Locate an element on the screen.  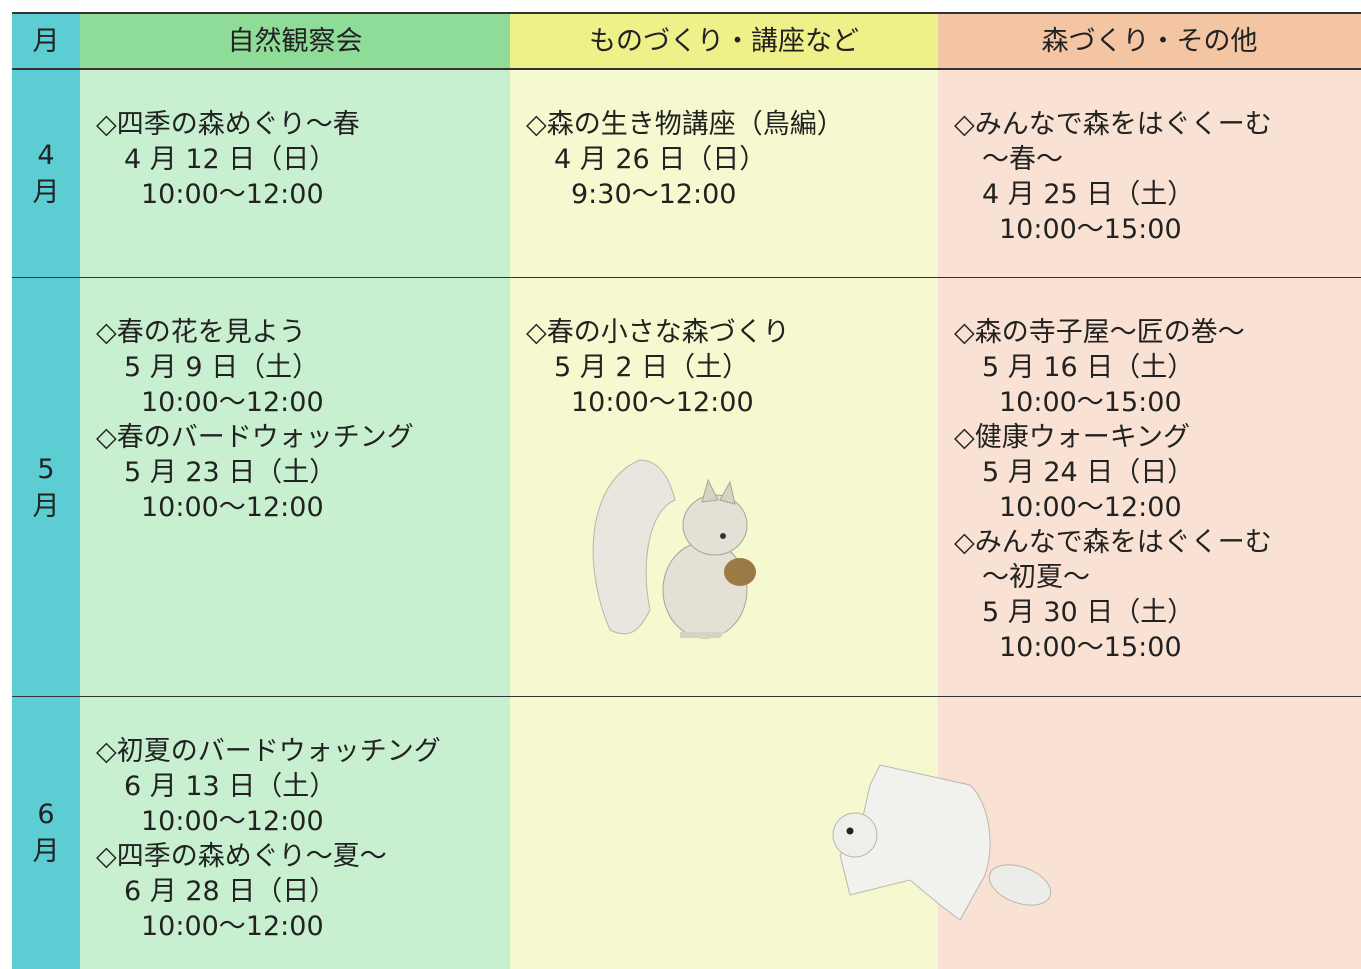
event-date: 5 月 30 日（土） is located at coordinates (1088, 612).